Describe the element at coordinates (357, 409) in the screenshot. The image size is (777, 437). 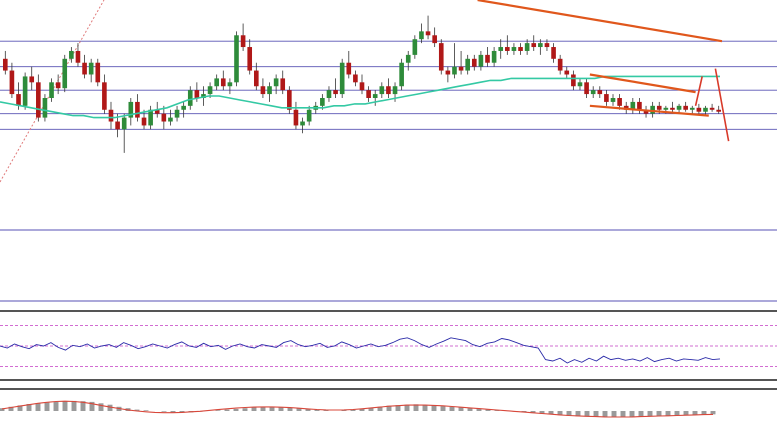
I see `signal-line` at that location.